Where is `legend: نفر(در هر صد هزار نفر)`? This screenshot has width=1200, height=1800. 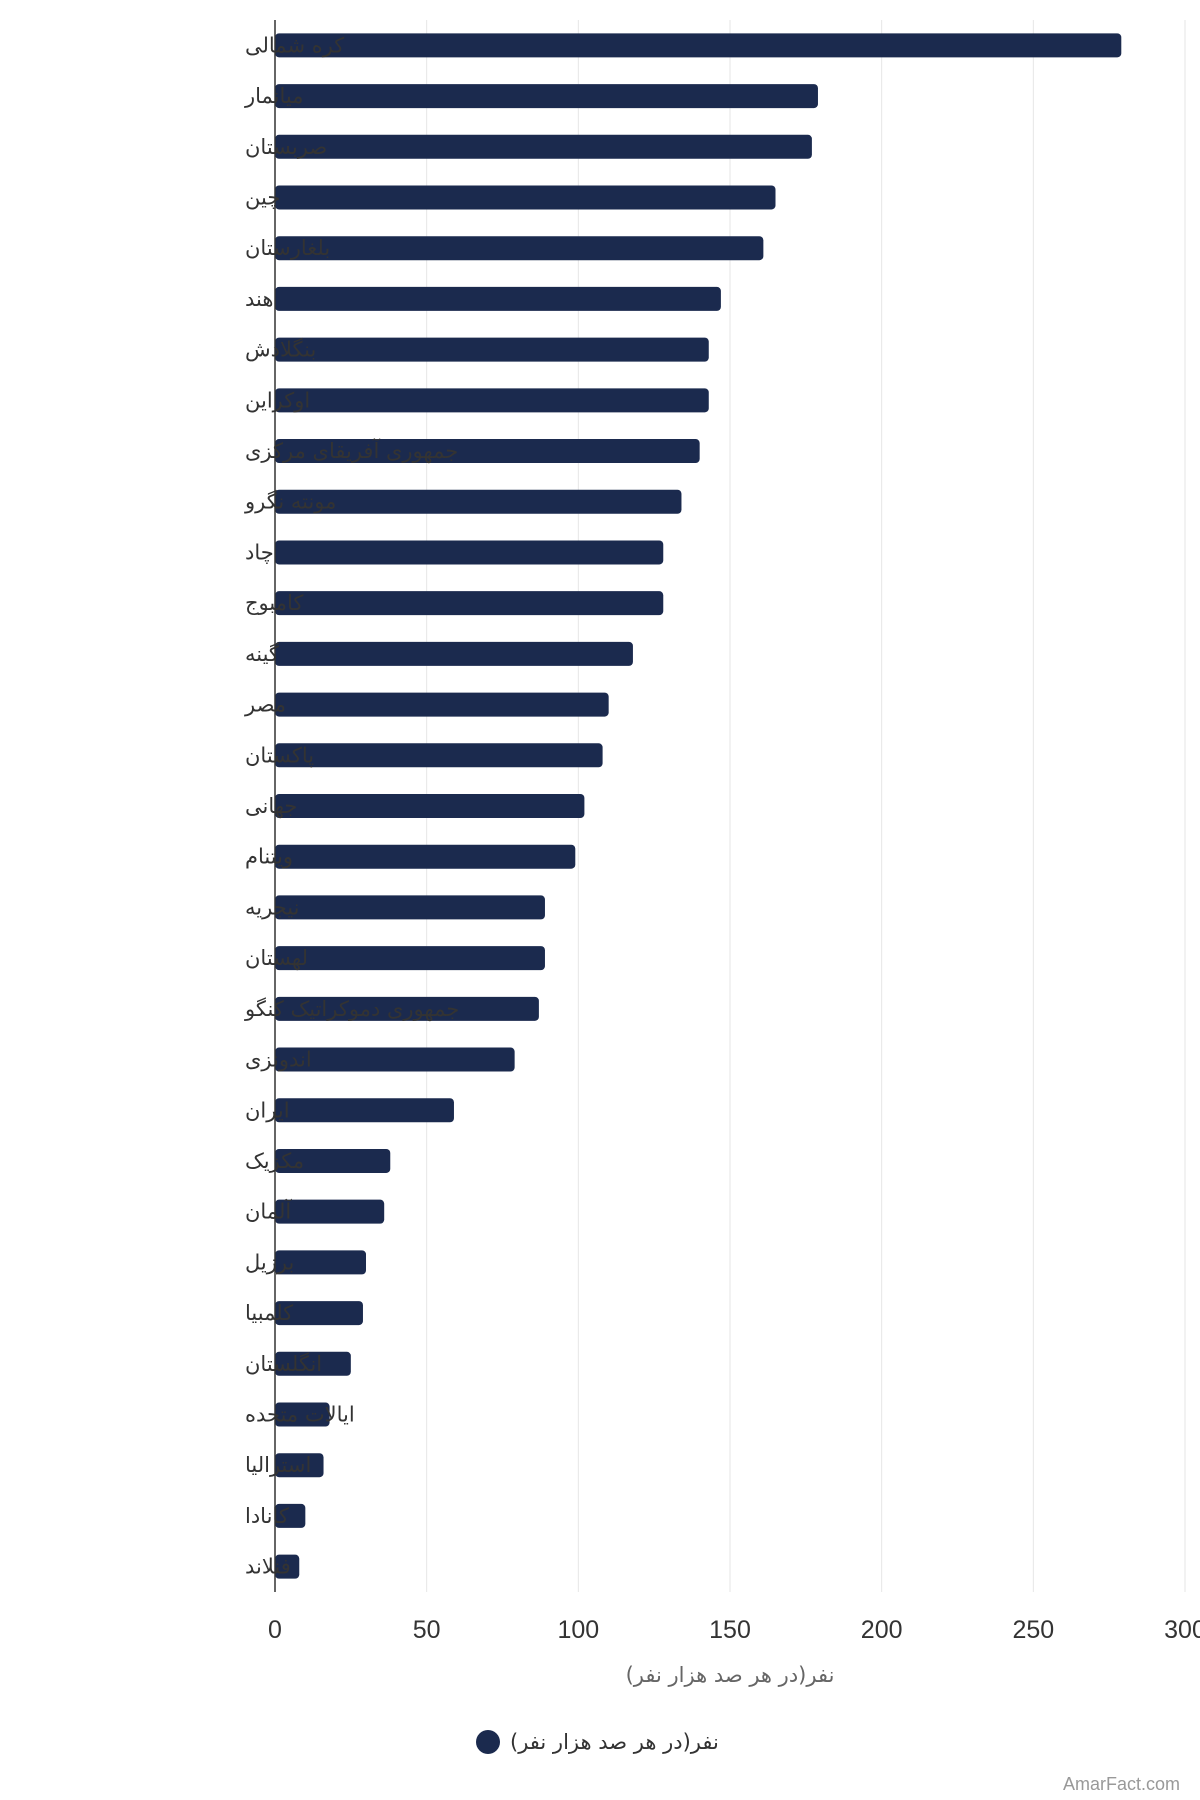
legend: نفر(در هر صد هزار نفر) is located at coordinates (597, 1742).